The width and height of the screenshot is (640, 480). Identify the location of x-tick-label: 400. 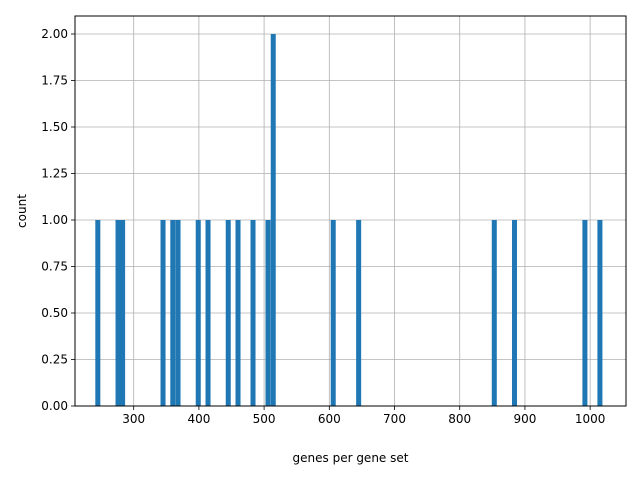
(198, 419).